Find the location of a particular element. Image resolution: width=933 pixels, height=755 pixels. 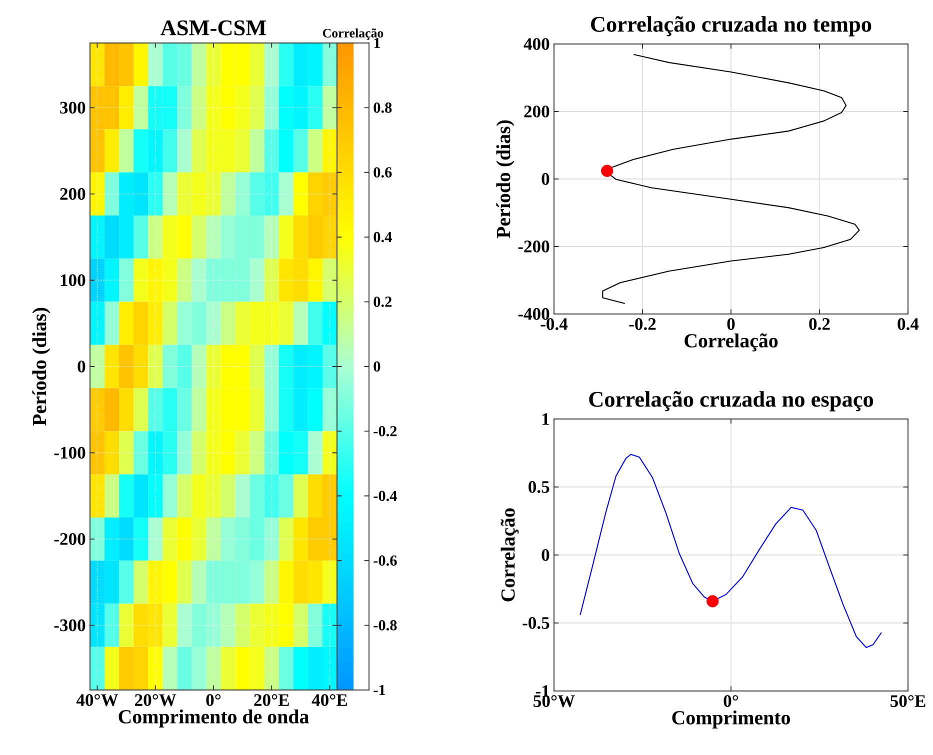

y-tick-label: -400 is located at coordinates (534, 314).